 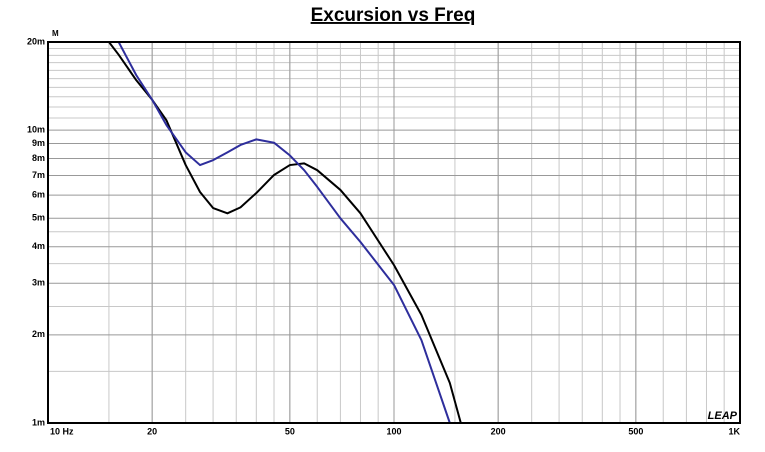 What do you see at coordinates (38, 218) in the screenshot?
I see `y-tick-label: 5m` at bounding box center [38, 218].